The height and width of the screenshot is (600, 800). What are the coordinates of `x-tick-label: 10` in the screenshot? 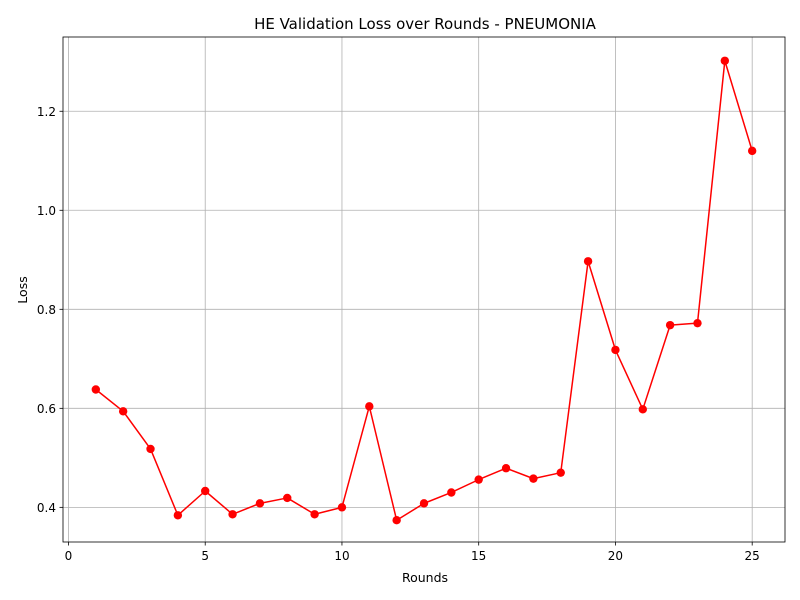 It's located at (341, 556).